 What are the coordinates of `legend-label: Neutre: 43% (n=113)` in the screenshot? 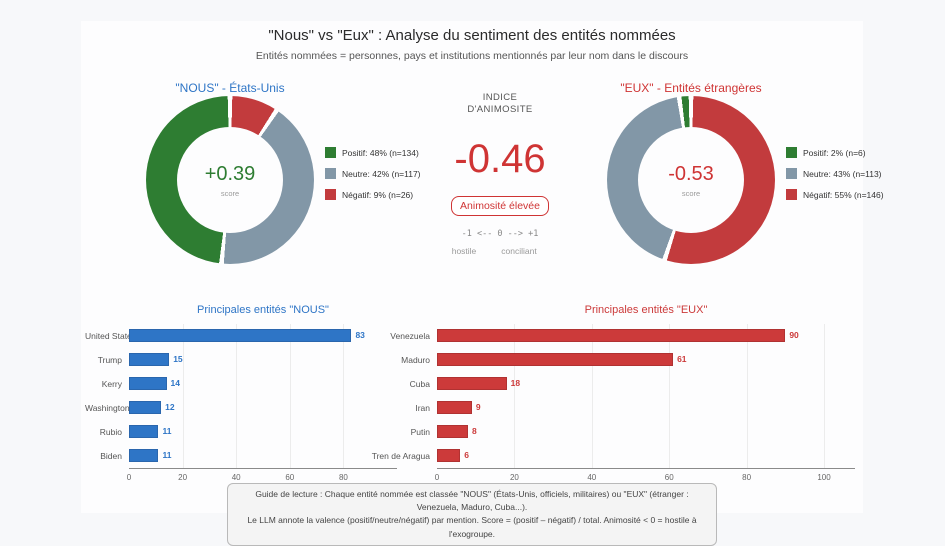 It's located at (842, 173).